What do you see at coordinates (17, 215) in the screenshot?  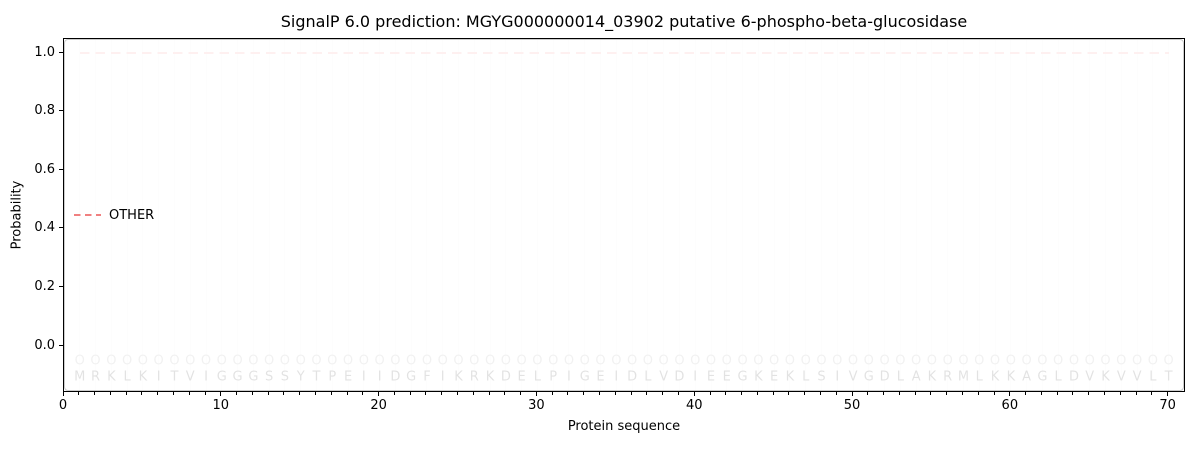 I see `y-axis-label: Probability` at bounding box center [17, 215].